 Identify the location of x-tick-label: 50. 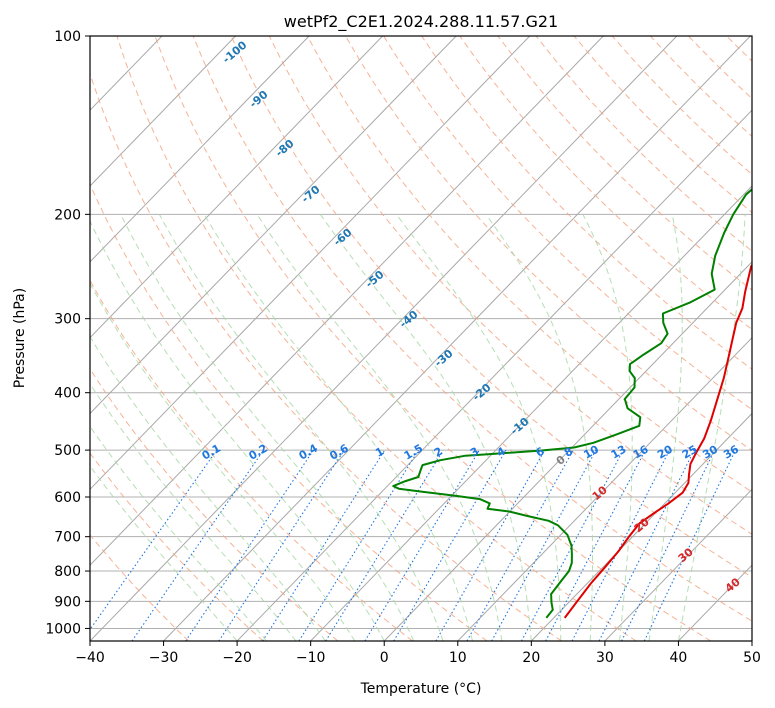
(752, 658).